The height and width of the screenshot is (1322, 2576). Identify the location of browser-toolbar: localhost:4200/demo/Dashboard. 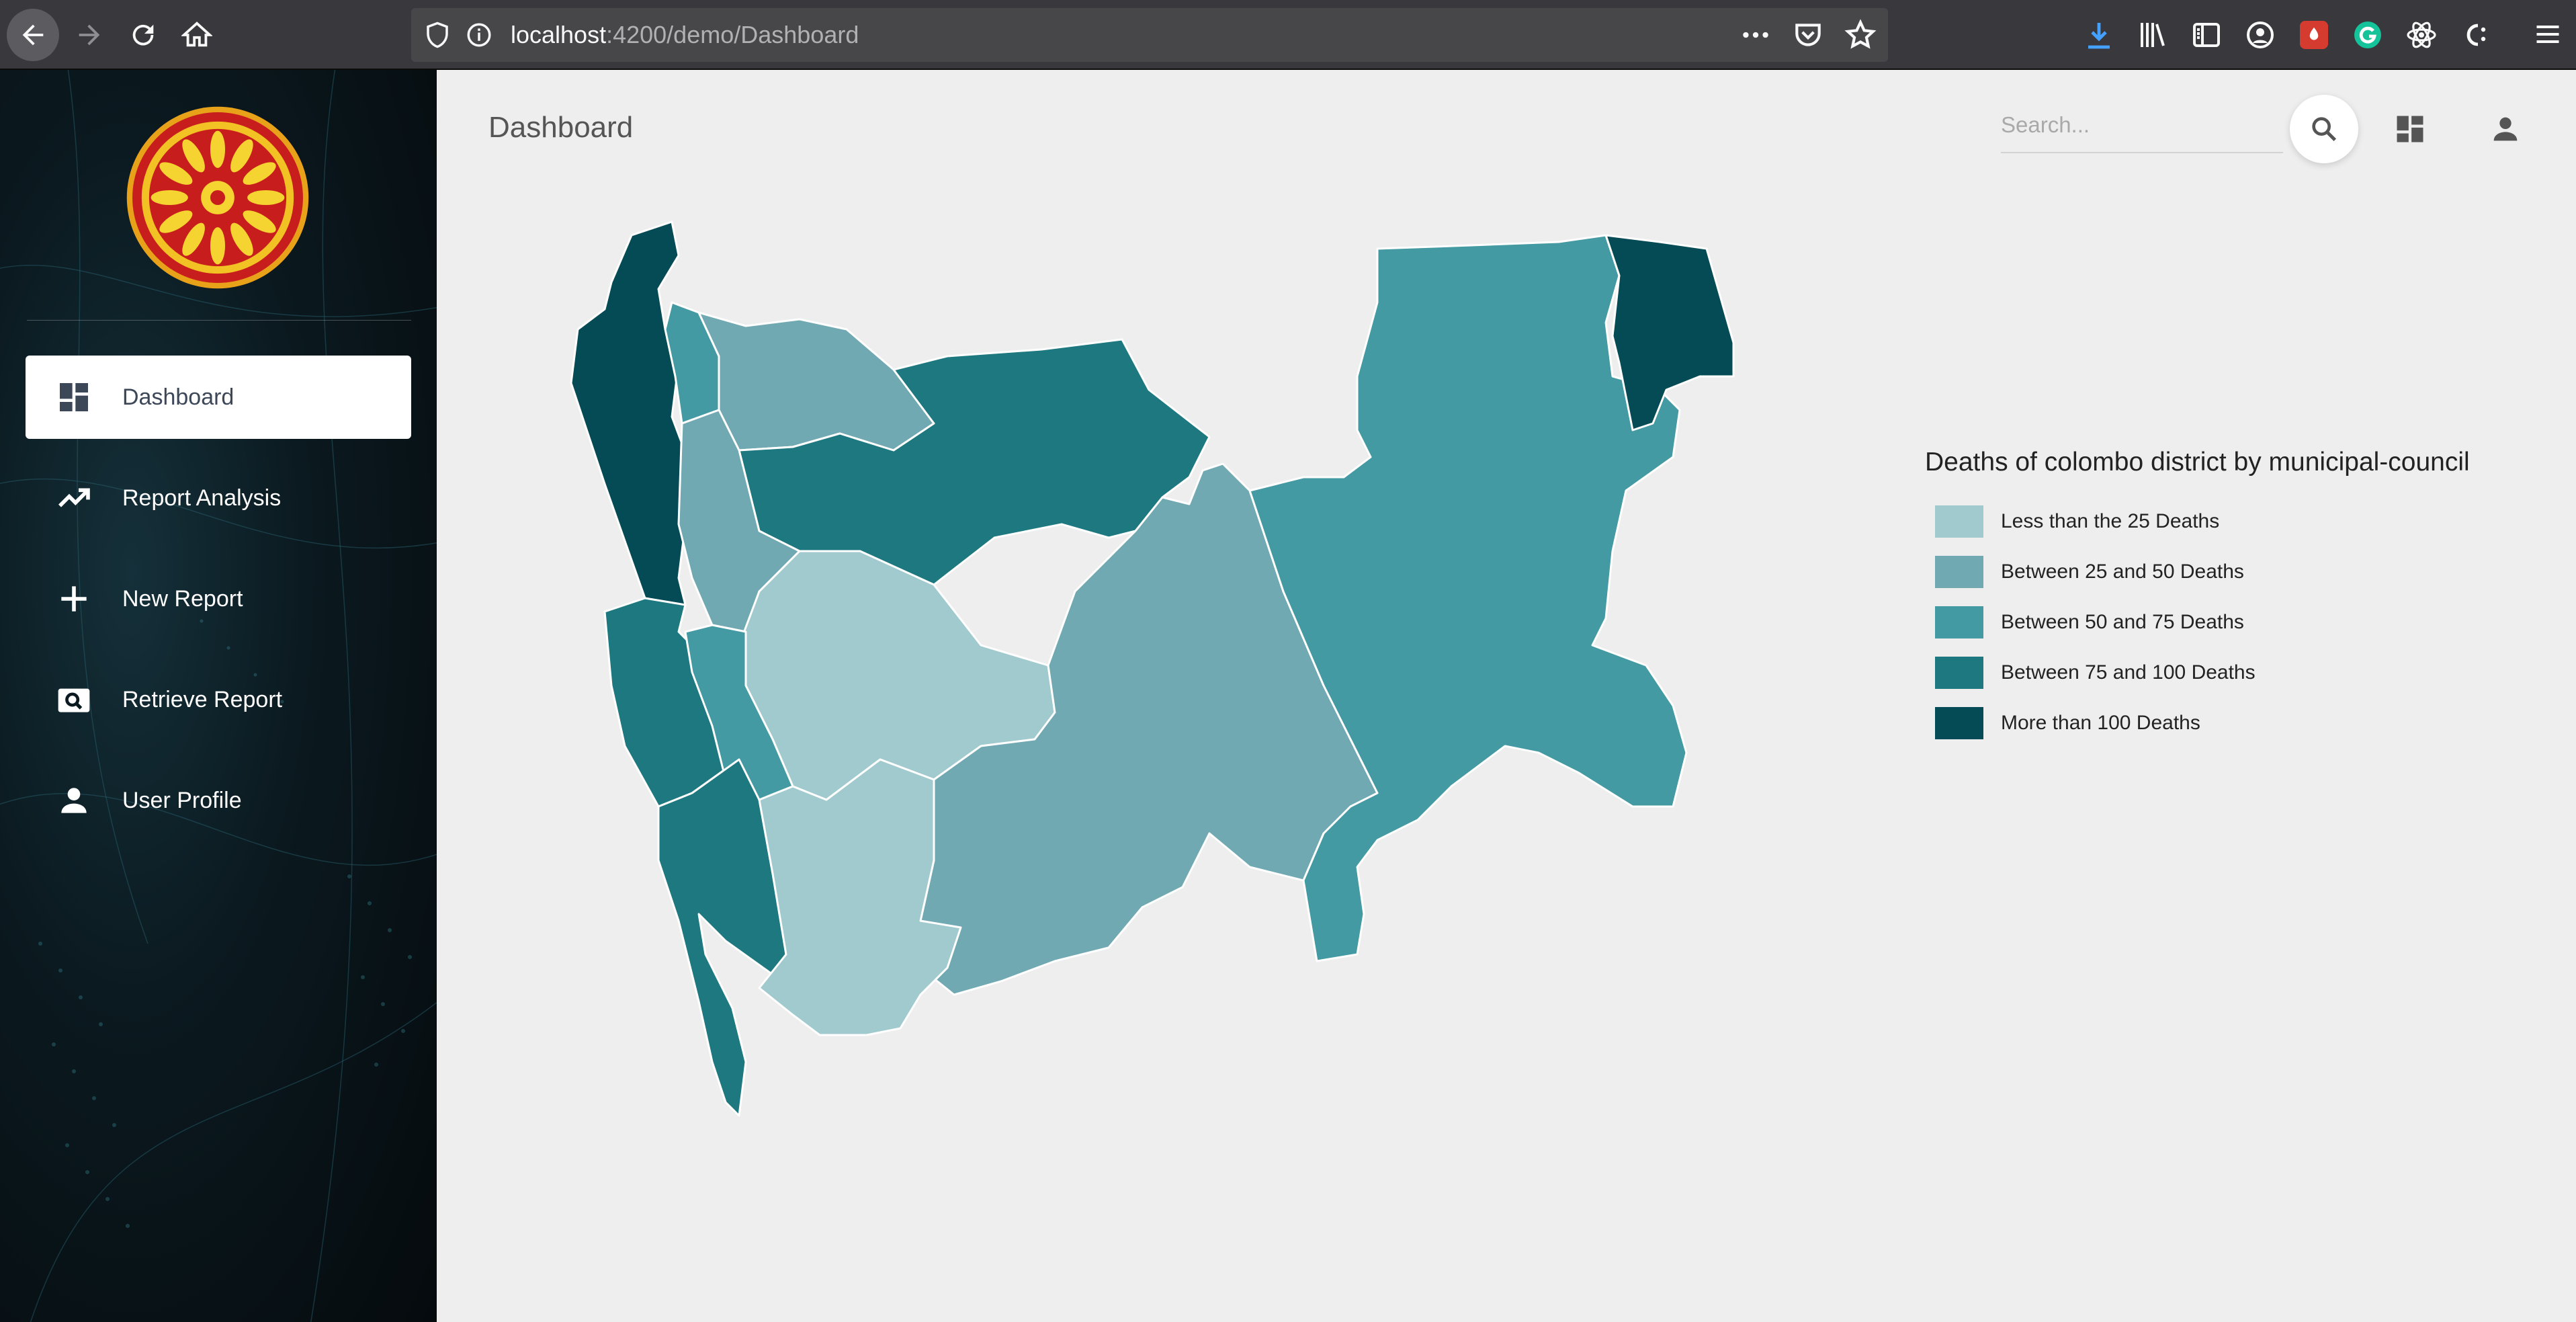
(1288, 35).